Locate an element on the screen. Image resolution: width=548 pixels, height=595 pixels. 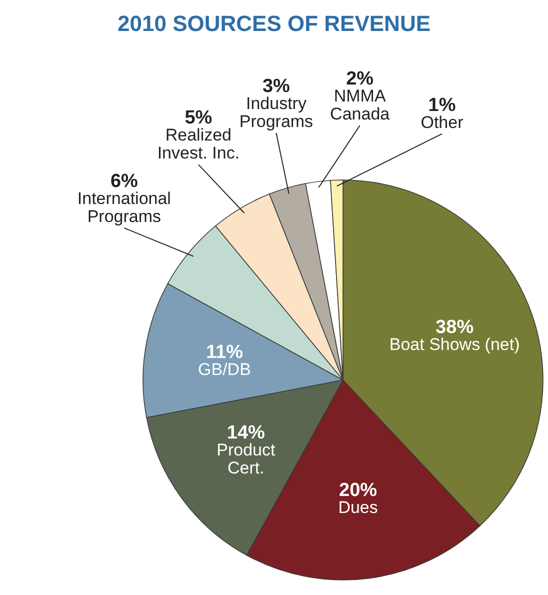
data-label: 2% is located at coordinates (360, 79).